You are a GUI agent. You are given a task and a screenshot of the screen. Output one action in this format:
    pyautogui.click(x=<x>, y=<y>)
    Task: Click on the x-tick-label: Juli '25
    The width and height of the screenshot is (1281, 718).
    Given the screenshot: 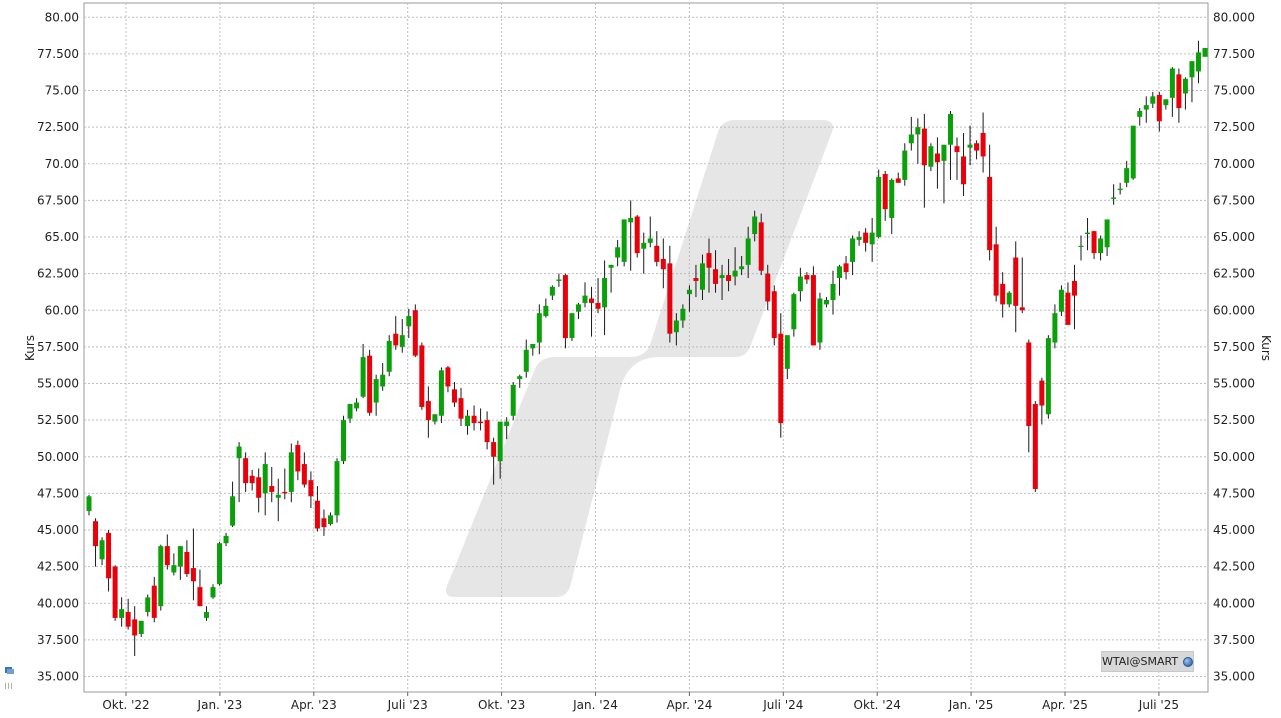 What is the action you would take?
    pyautogui.click(x=1158, y=705)
    